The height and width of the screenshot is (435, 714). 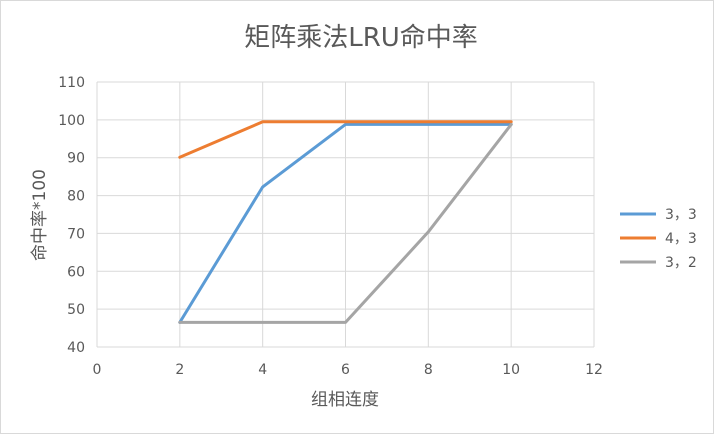 I want to click on y-tick-label: 50, so click(x=76, y=310).